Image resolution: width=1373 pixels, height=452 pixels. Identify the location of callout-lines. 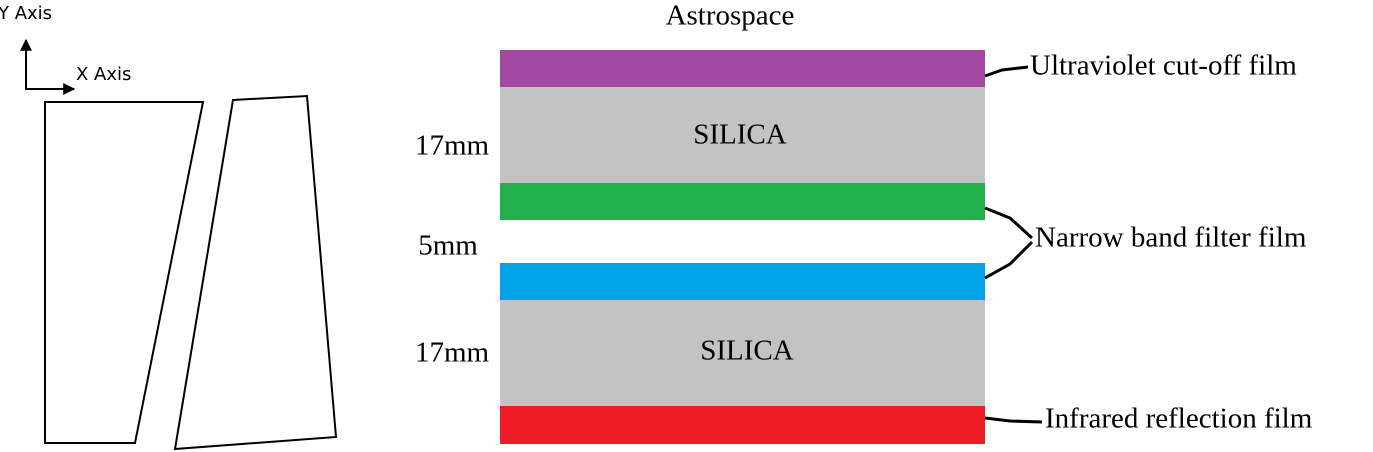
(1013, 244).